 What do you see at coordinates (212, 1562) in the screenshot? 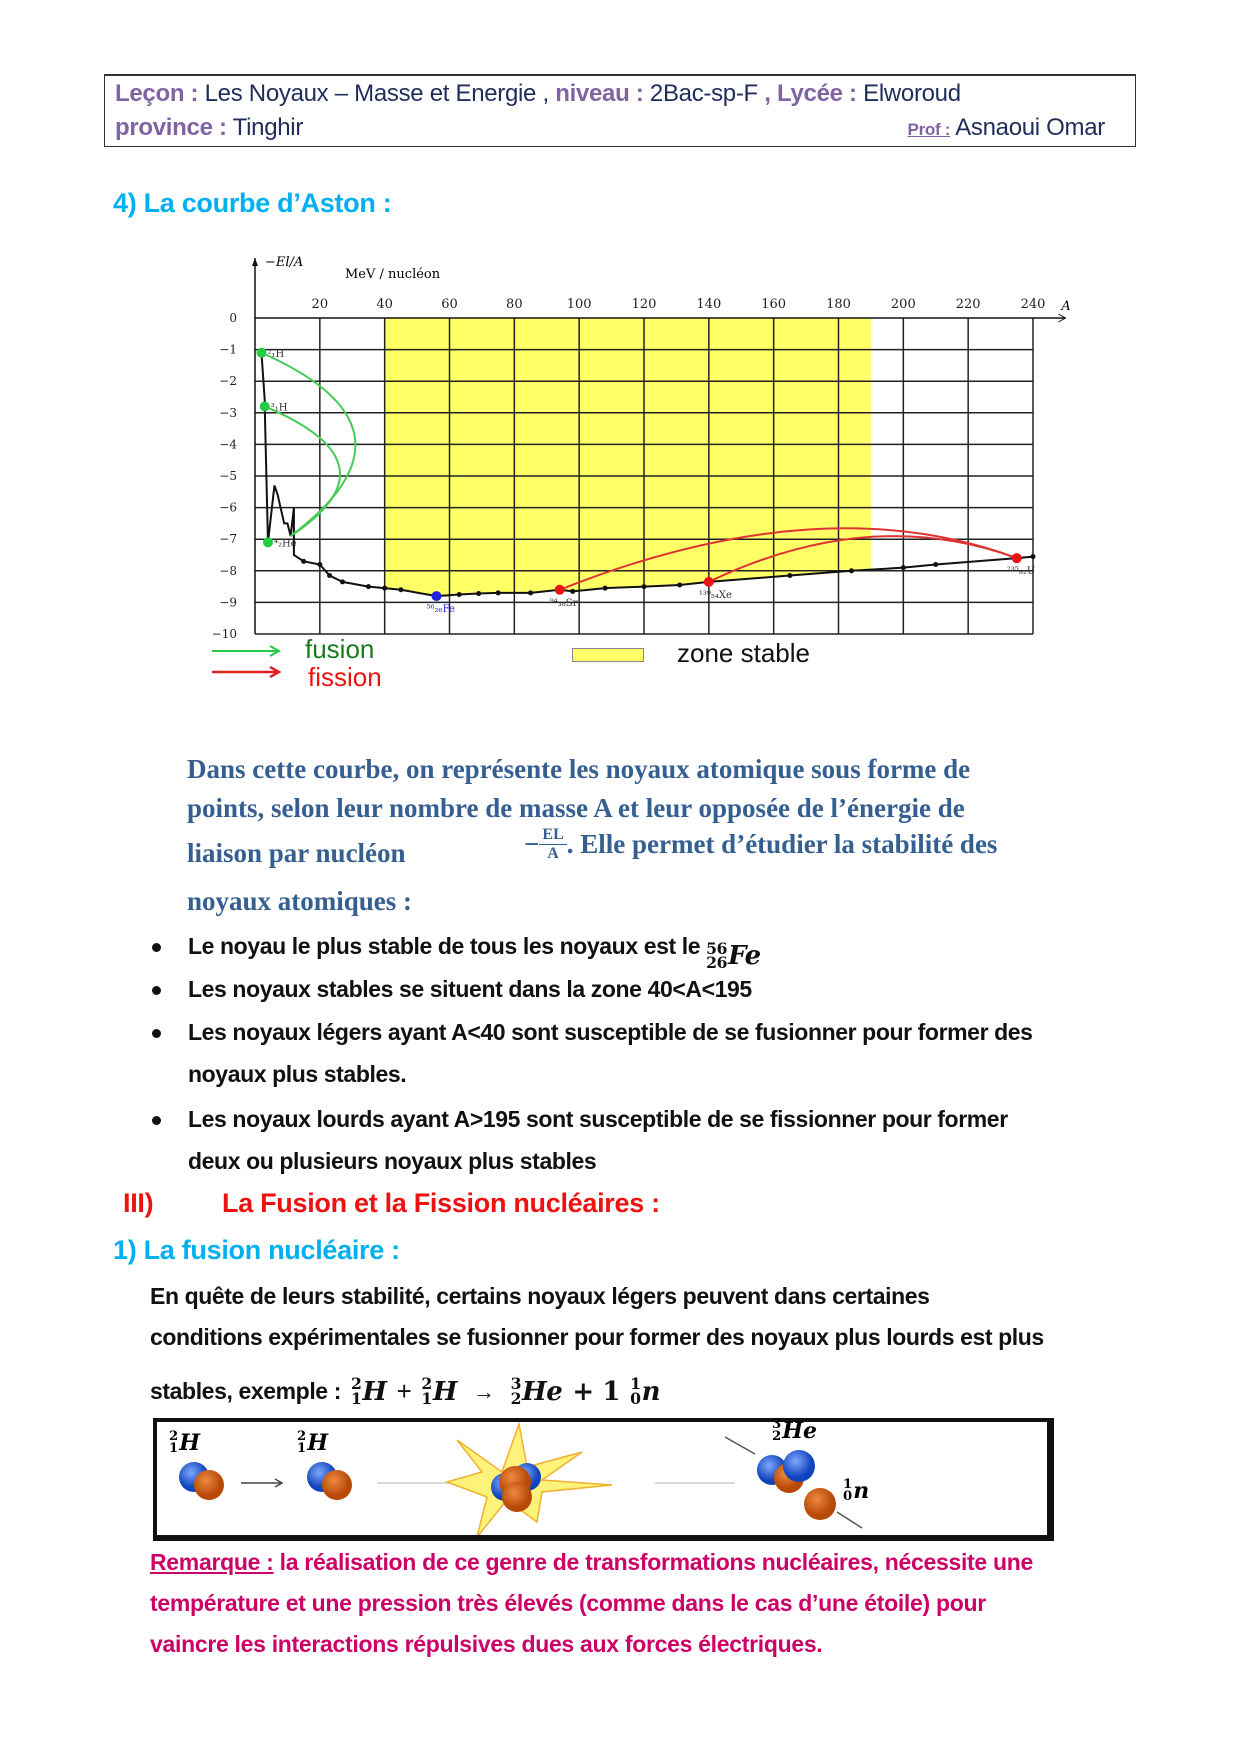
I see `remarque-label: Remarque :` at bounding box center [212, 1562].